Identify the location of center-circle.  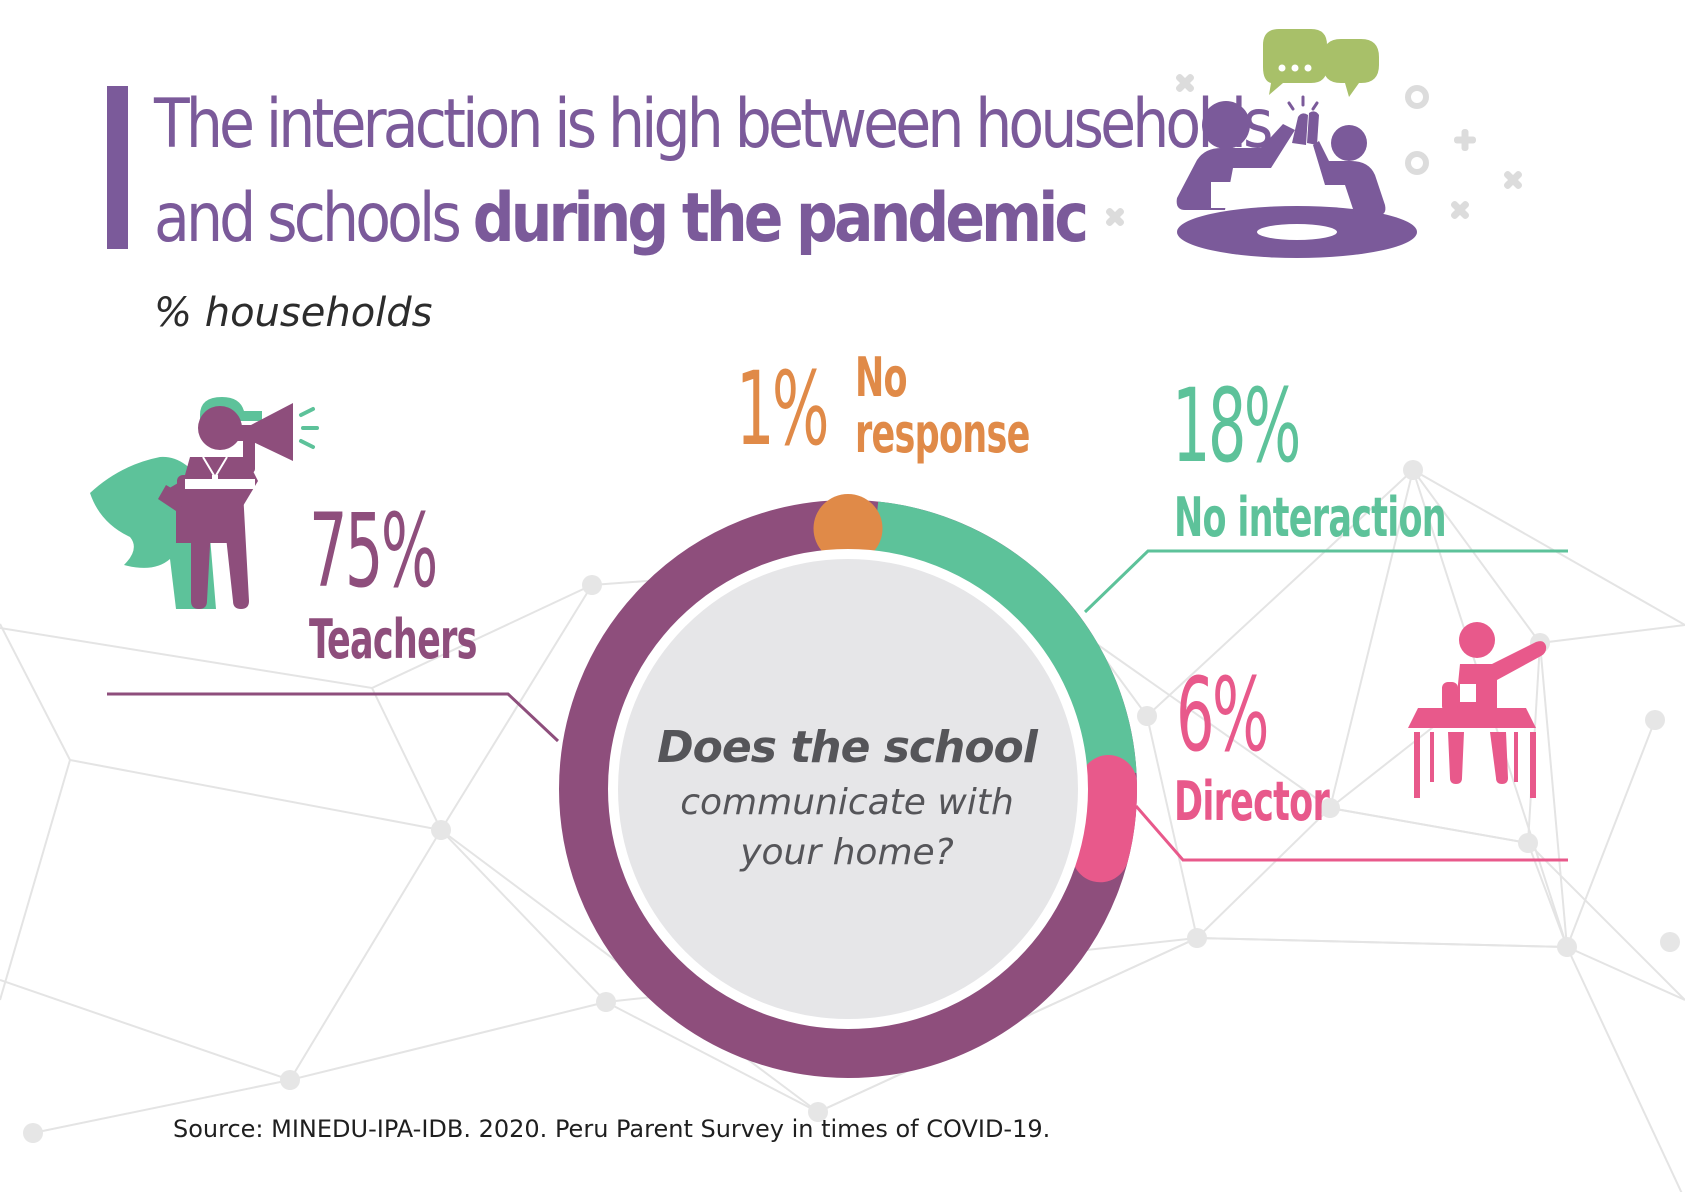
(848, 789).